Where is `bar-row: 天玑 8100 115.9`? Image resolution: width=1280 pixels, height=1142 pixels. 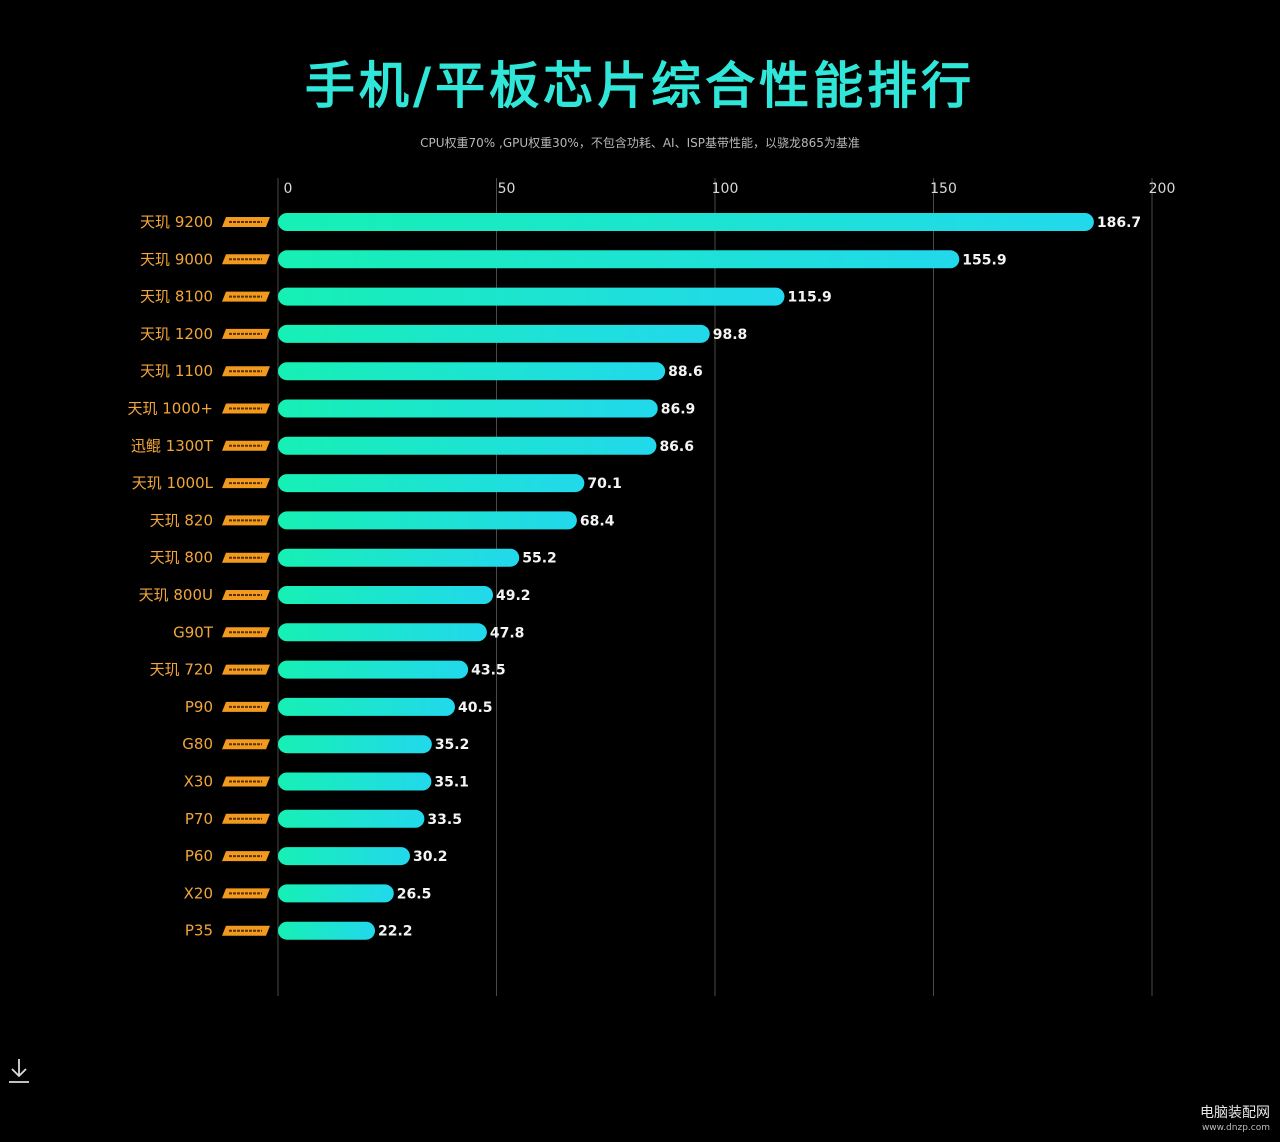 bar-row: 天玑 8100 115.9 is located at coordinates (486, 296).